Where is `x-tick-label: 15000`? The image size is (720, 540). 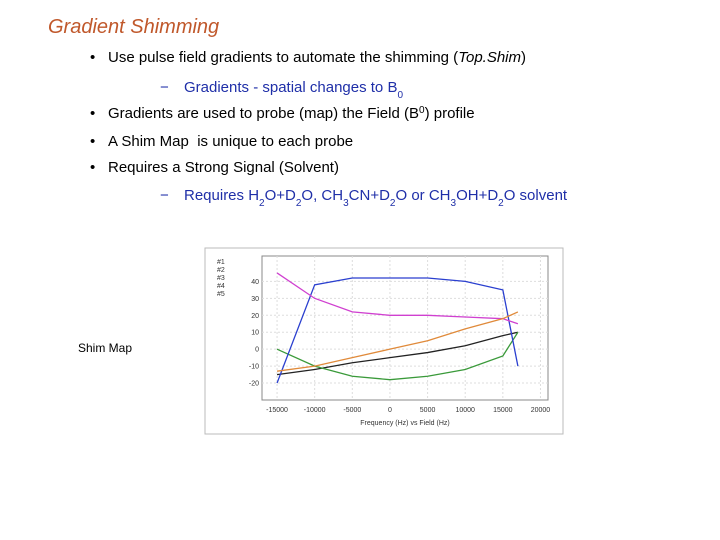 x-tick-label: 15000 is located at coordinates (503, 410).